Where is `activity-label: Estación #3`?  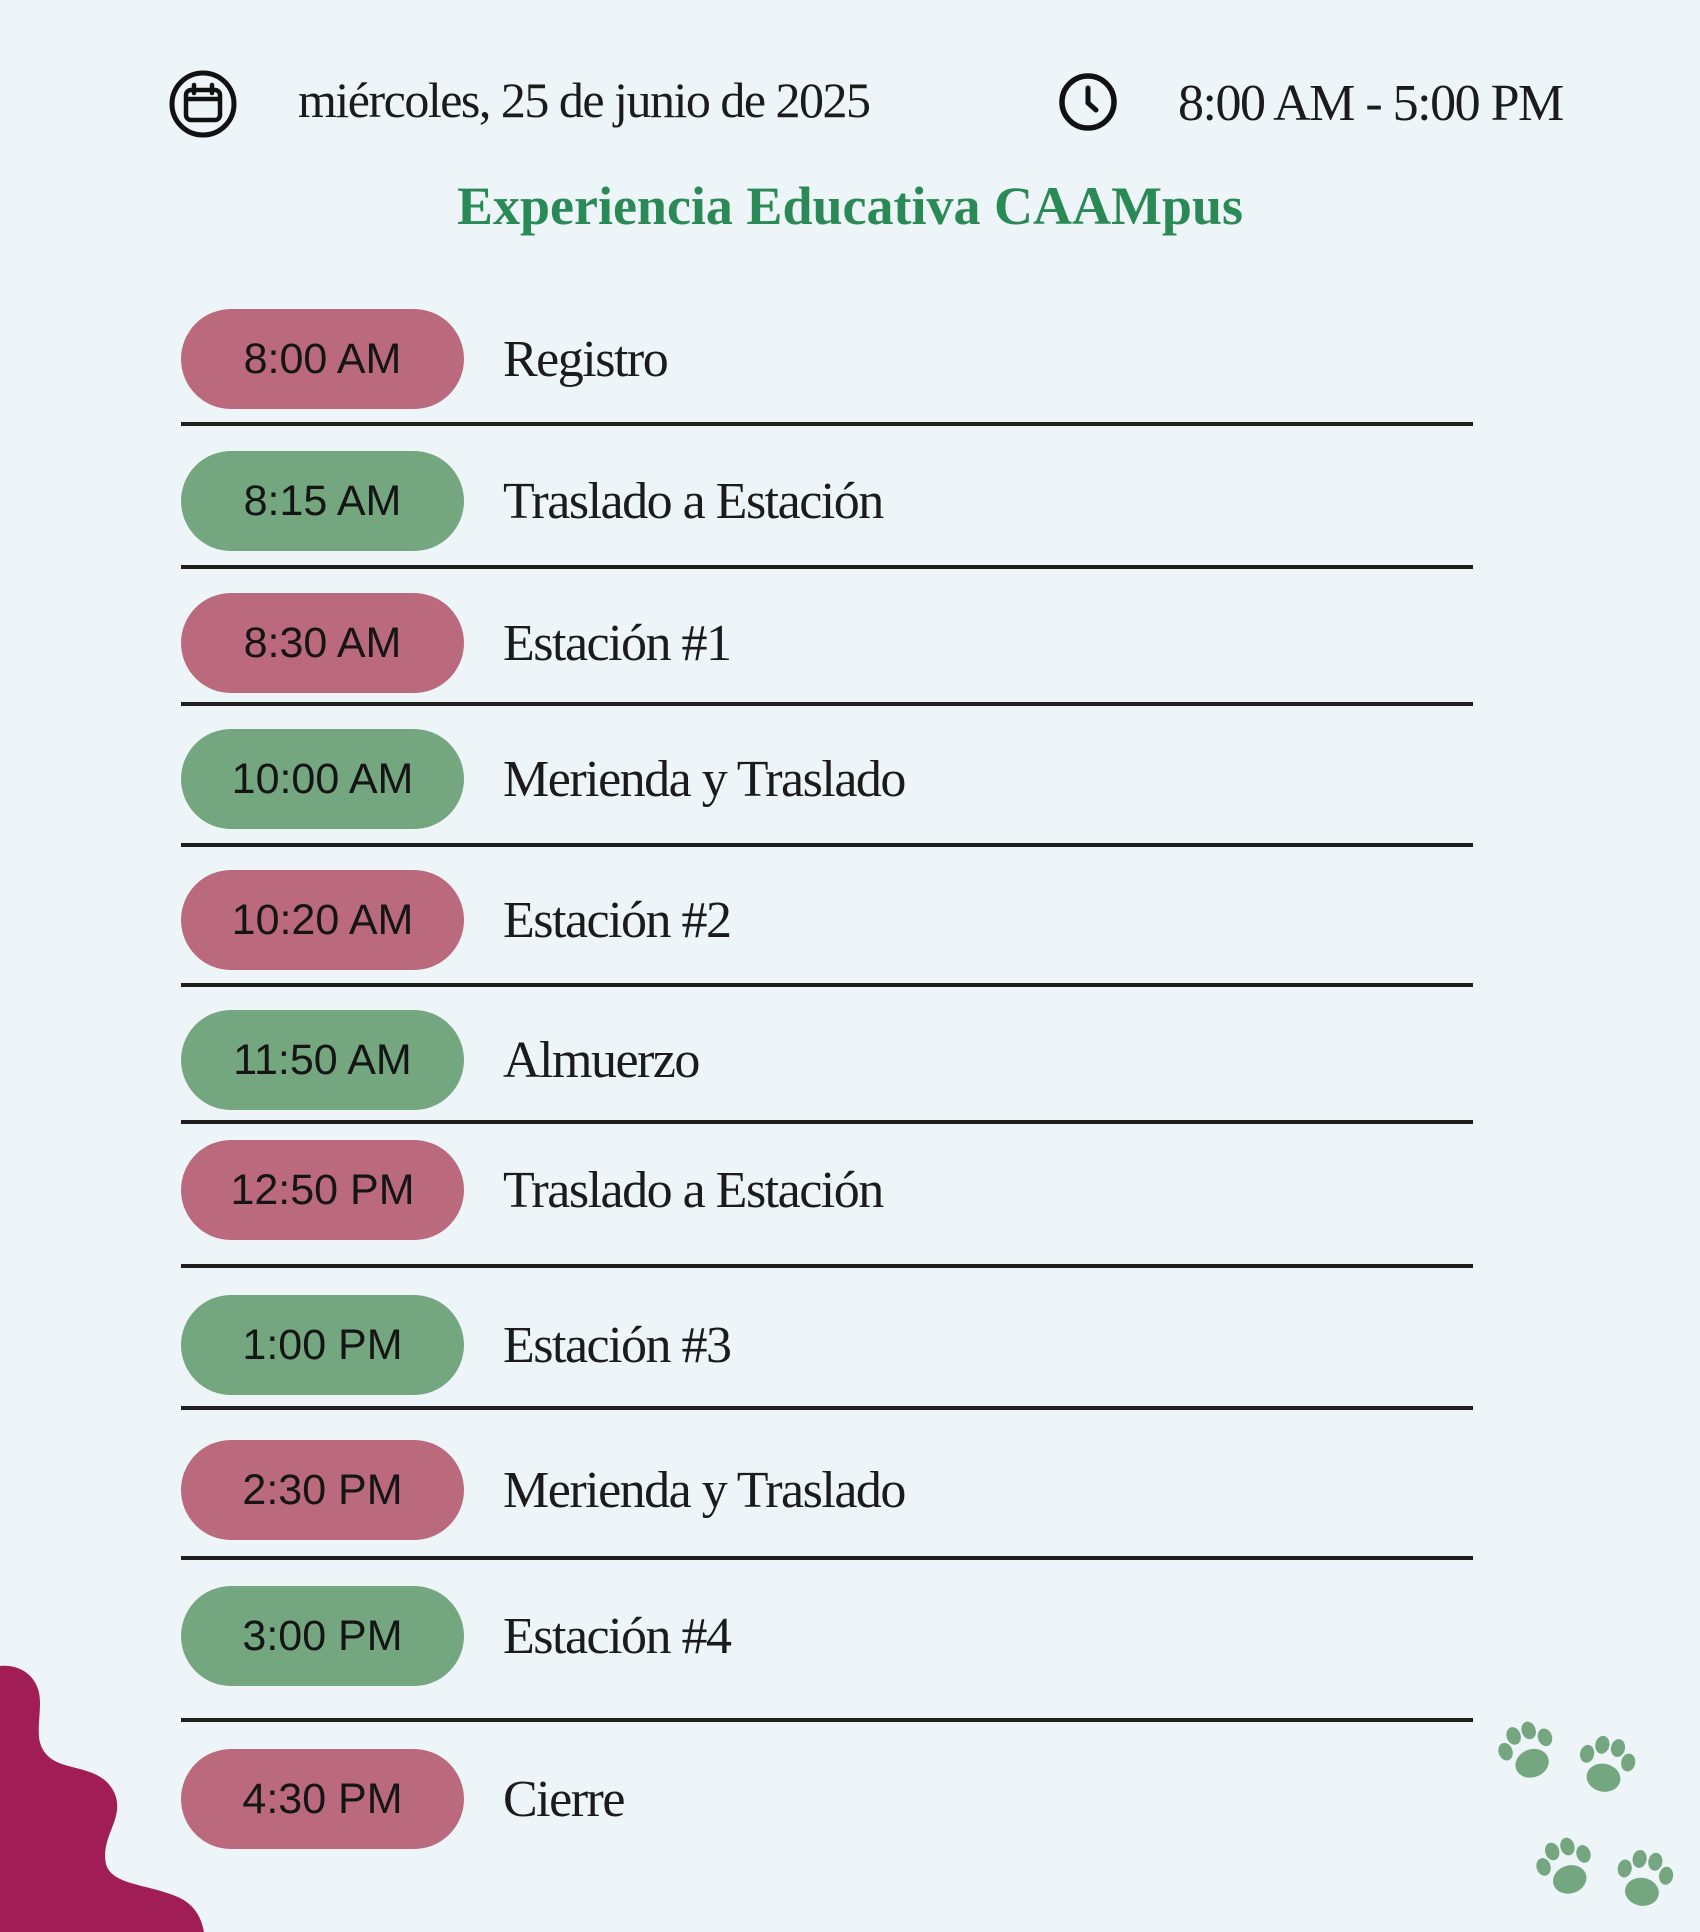
activity-label: Estación #3 is located at coordinates (617, 1345).